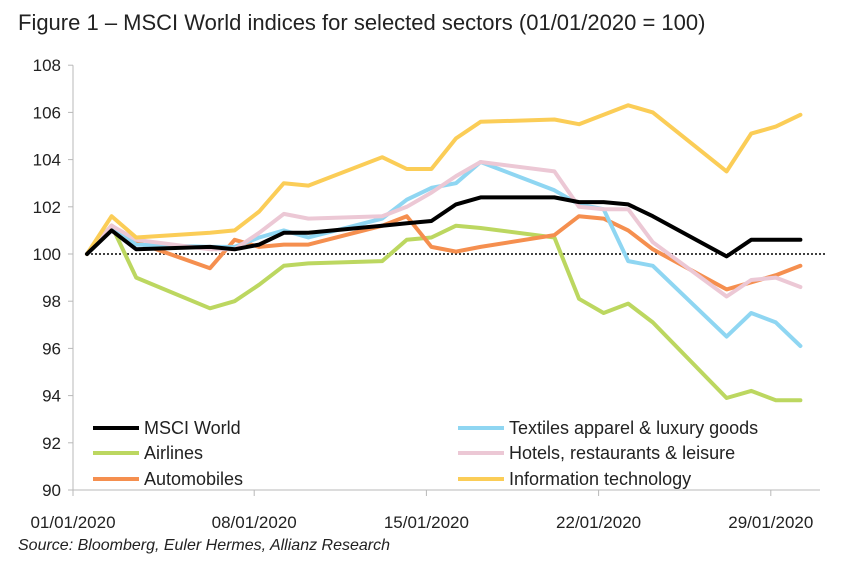  What do you see at coordinates (47, 160) in the screenshot?
I see `y-tick-label: 104` at bounding box center [47, 160].